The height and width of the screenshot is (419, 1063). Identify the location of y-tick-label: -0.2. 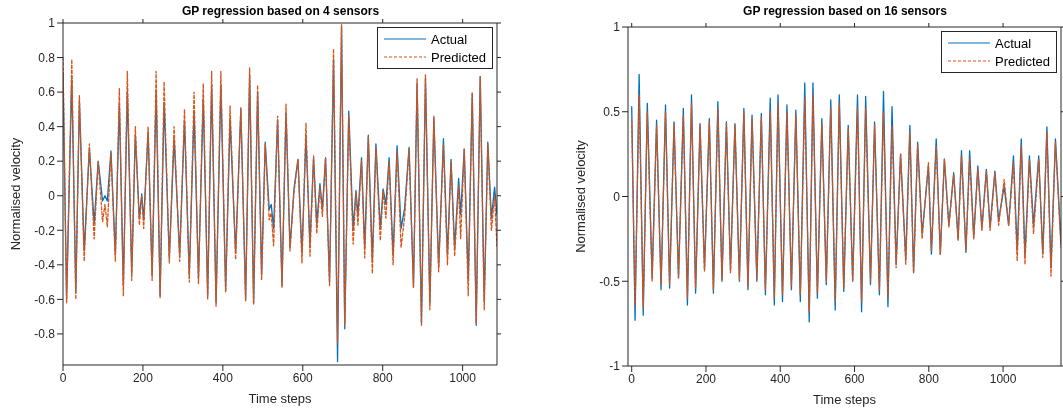
(45, 230).